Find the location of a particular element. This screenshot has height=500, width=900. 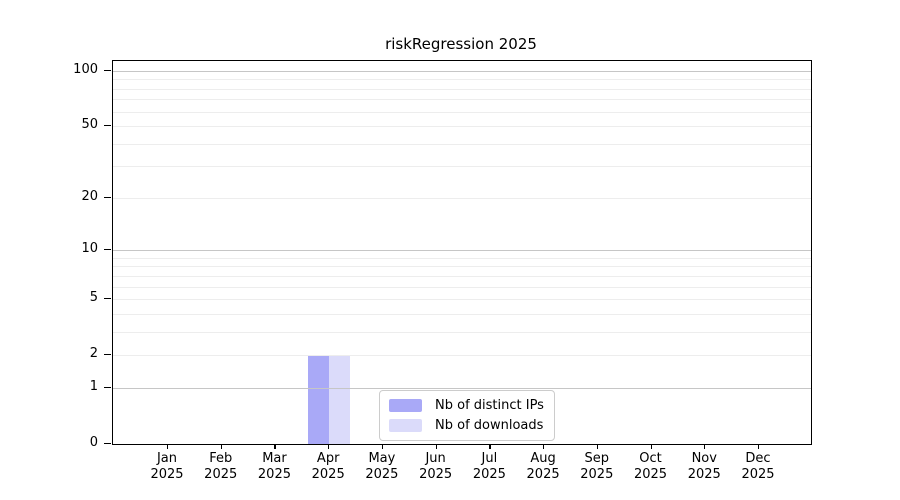

y-tick-label: 10 is located at coordinates (89, 249).